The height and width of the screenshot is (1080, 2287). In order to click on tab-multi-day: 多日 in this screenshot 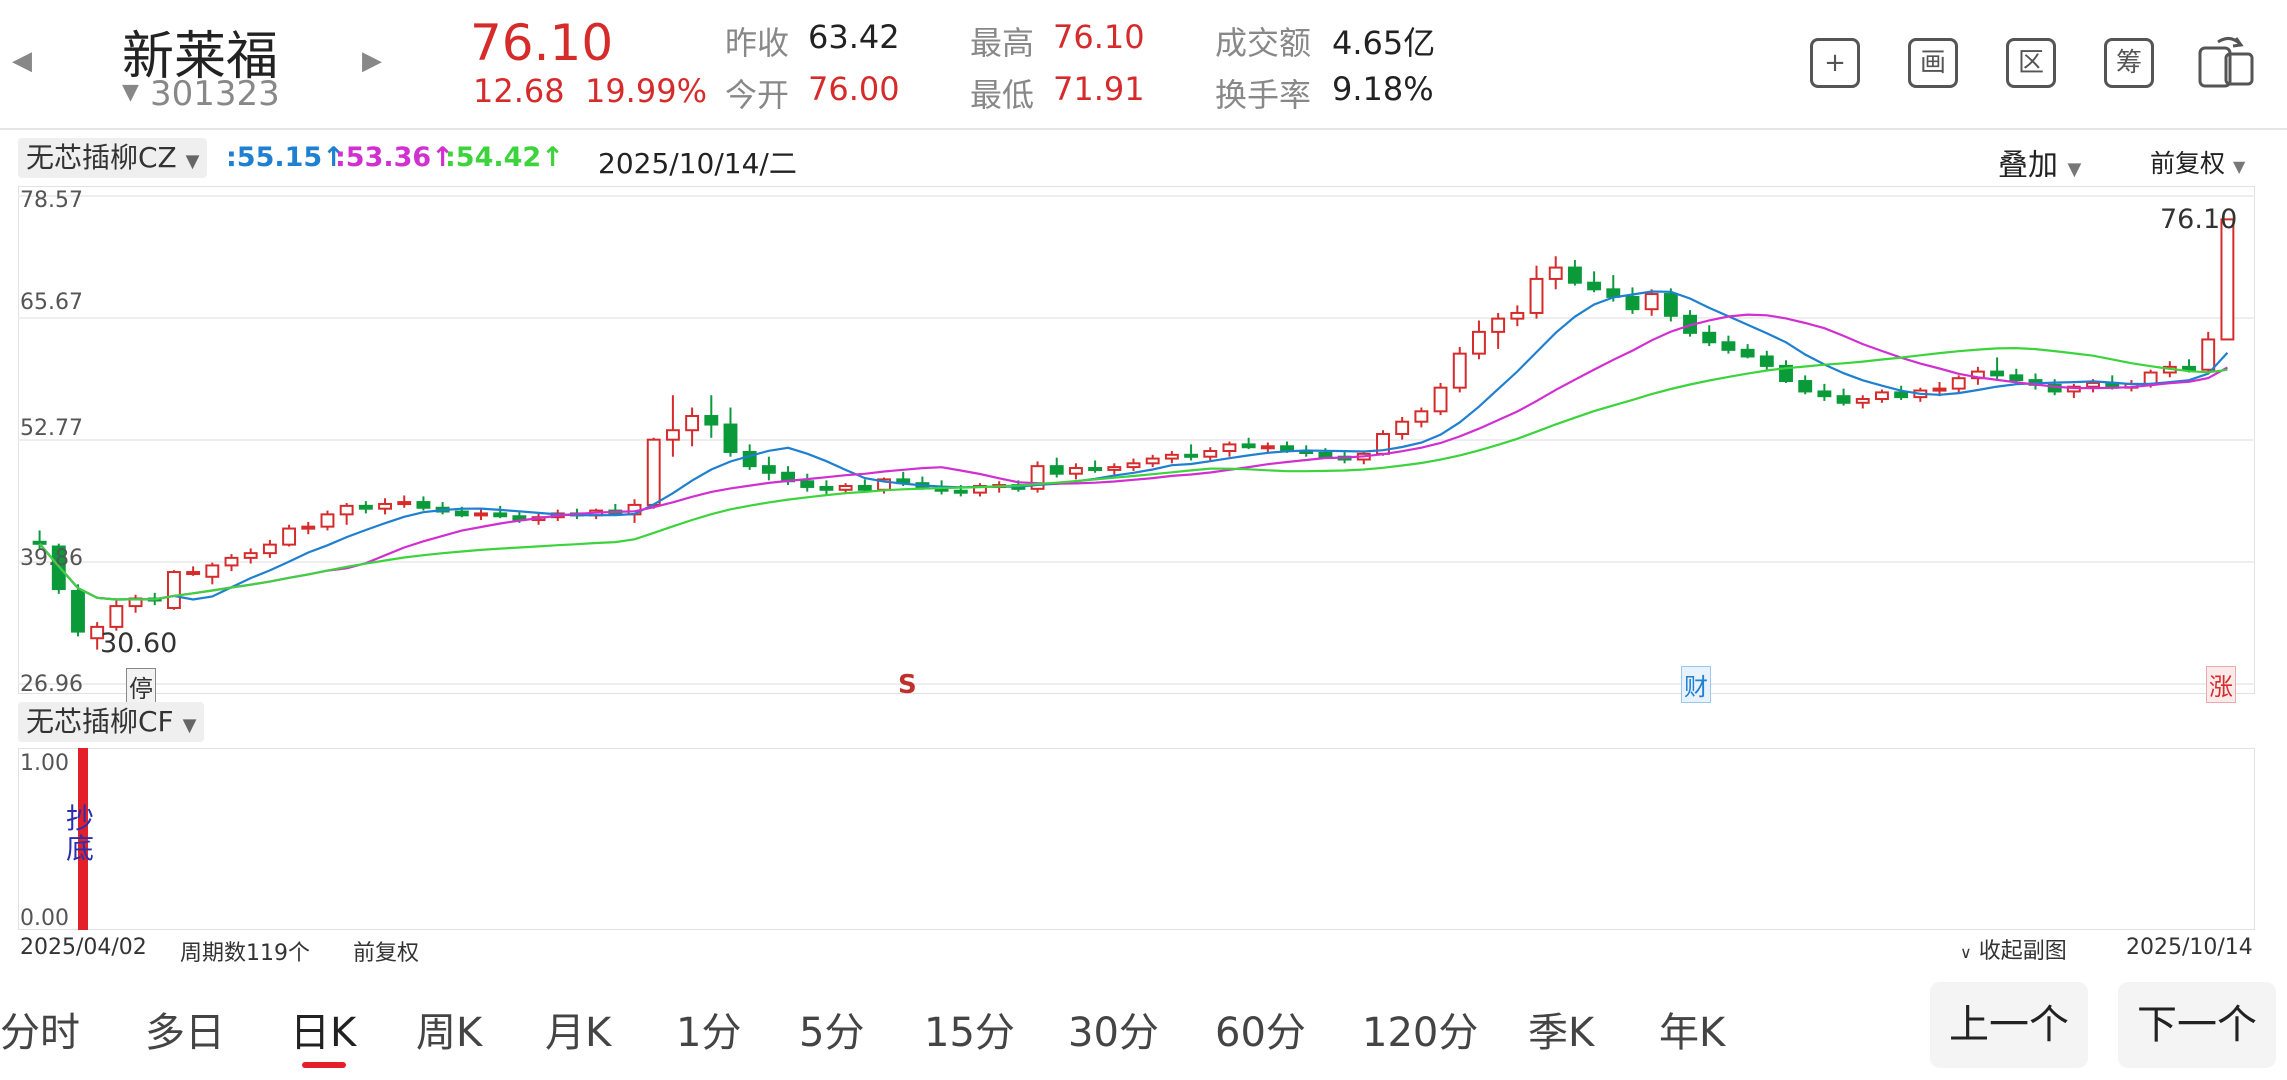, I will do `click(185, 1029)`.